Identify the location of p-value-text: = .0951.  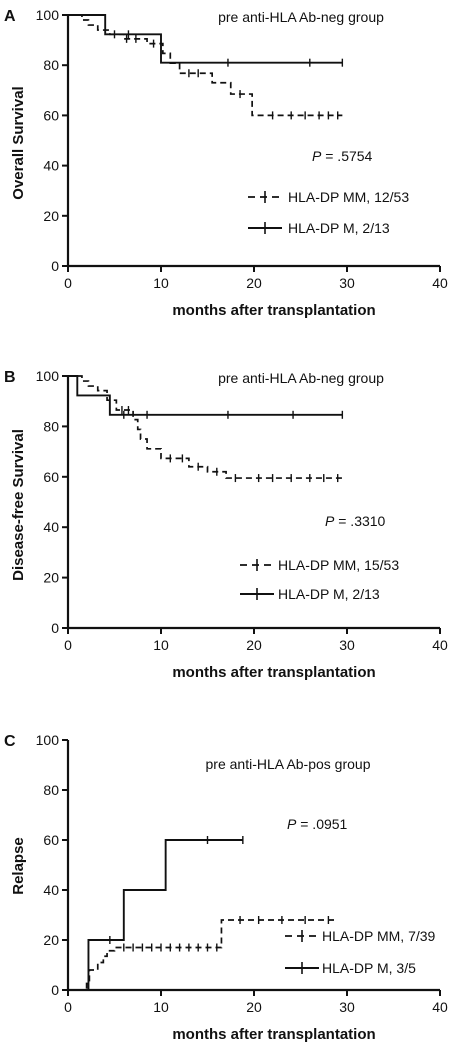
(321, 824).